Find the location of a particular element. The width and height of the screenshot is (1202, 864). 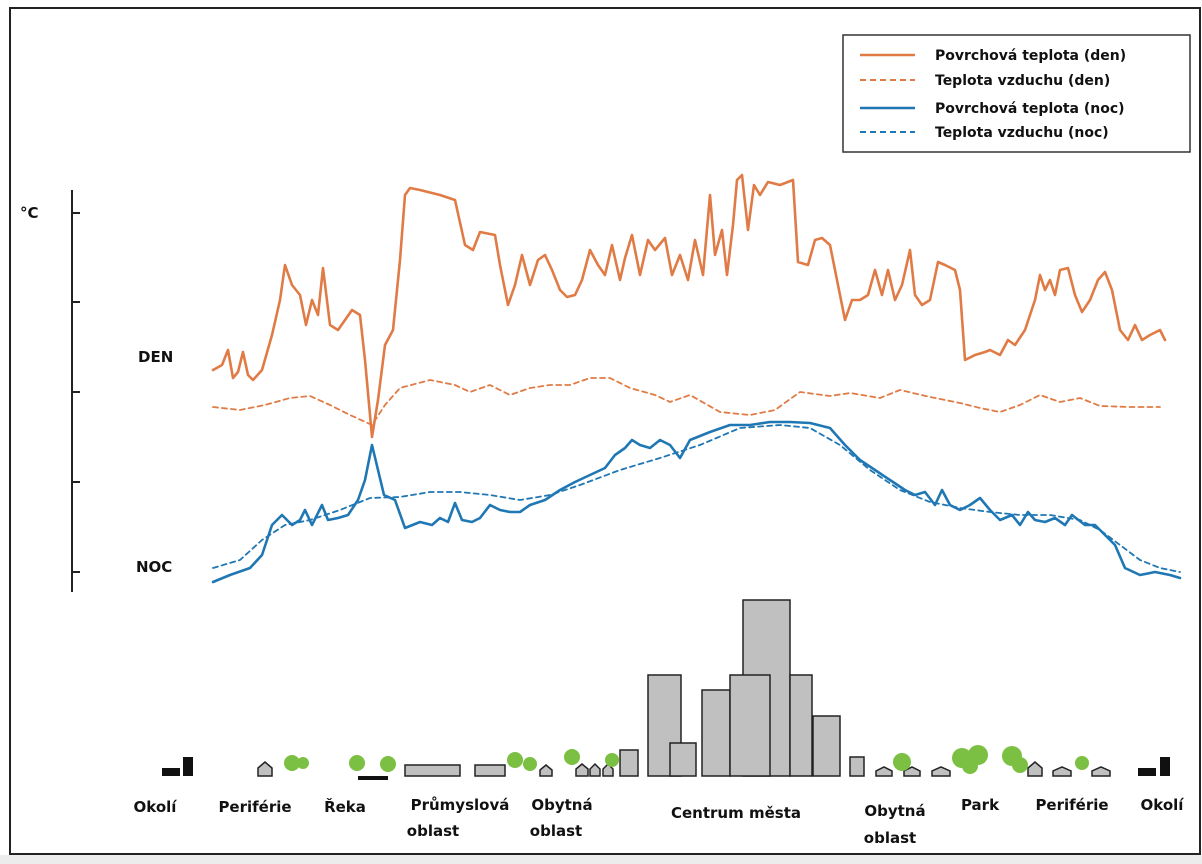

trees is located at coordinates (686, 759).